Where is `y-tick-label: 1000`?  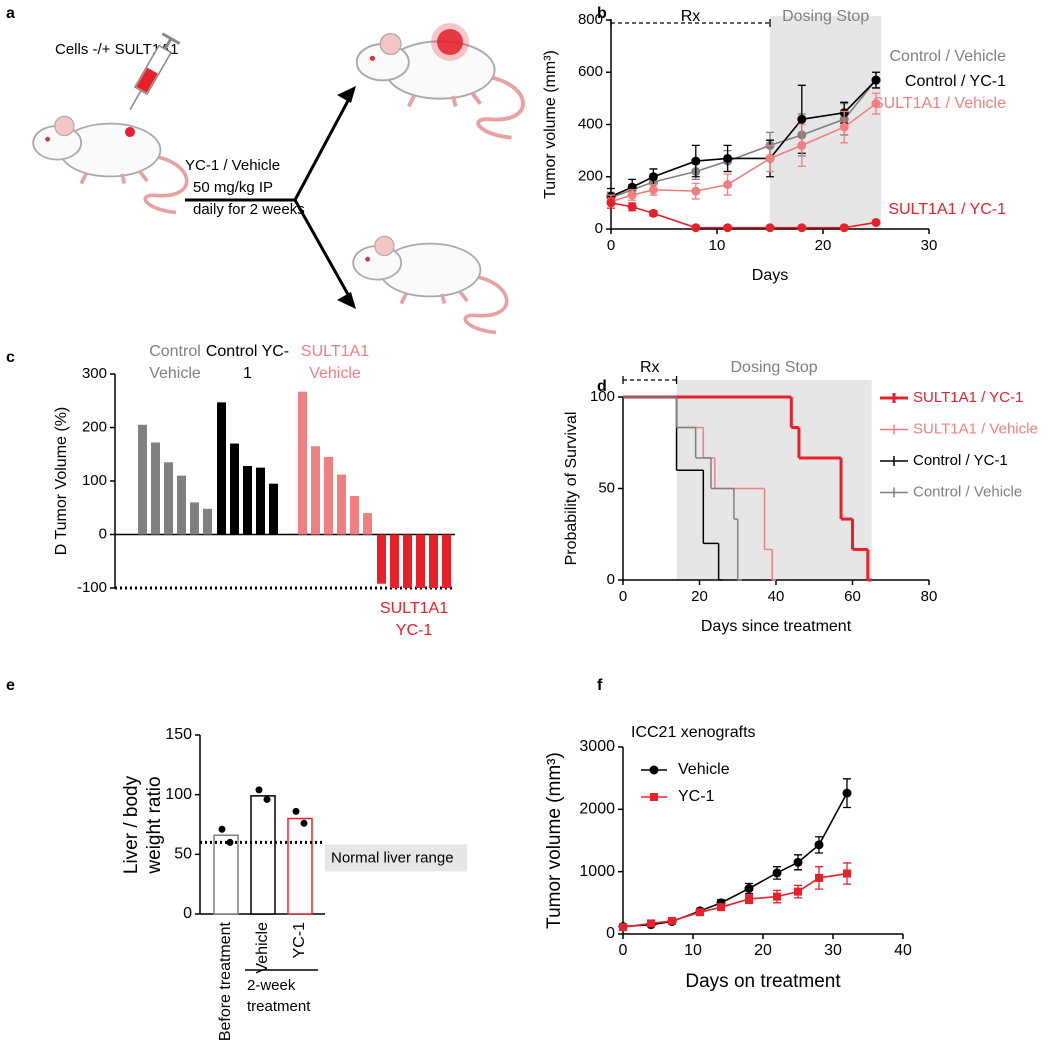
y-tick-label: 1000 is located at coordinates (597, 871).